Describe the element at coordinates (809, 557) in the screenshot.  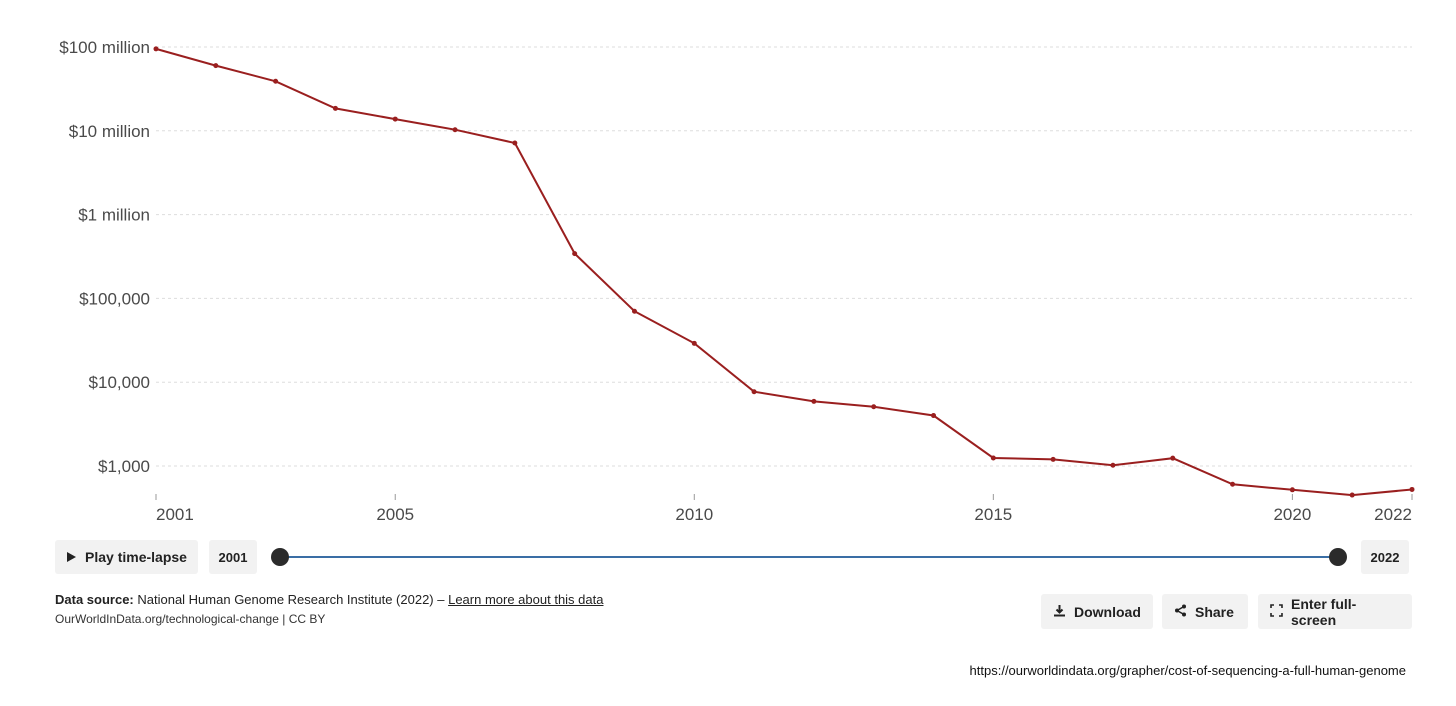
I see `timeline-slider-track` at that location.